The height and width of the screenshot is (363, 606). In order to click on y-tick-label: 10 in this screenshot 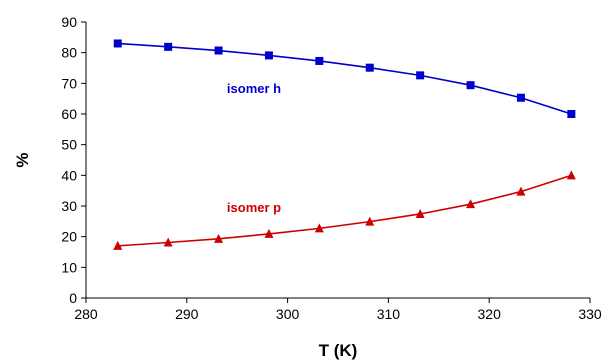, I will do `click(69, 267)`.